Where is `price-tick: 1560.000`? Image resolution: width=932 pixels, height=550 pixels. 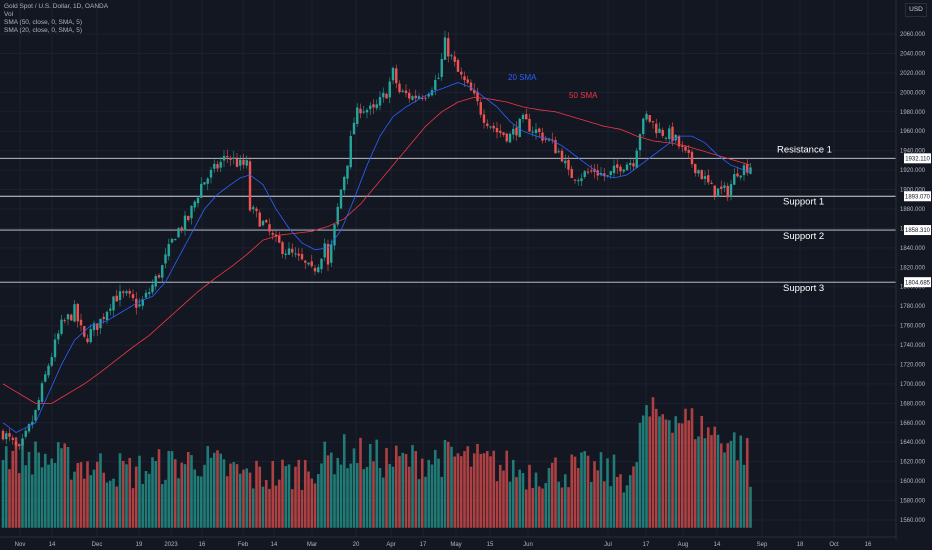
price-tick: 1560.000 is located at coordinates (913, 521).